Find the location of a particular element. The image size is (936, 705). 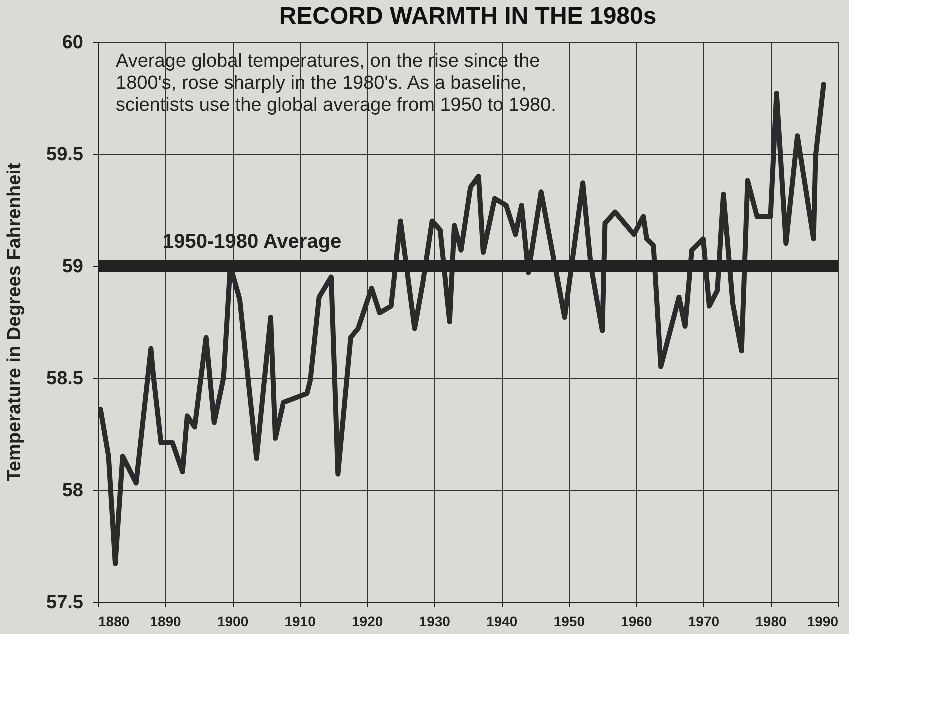

x-tick-label: 1960 is located at coordinates (636, 622).